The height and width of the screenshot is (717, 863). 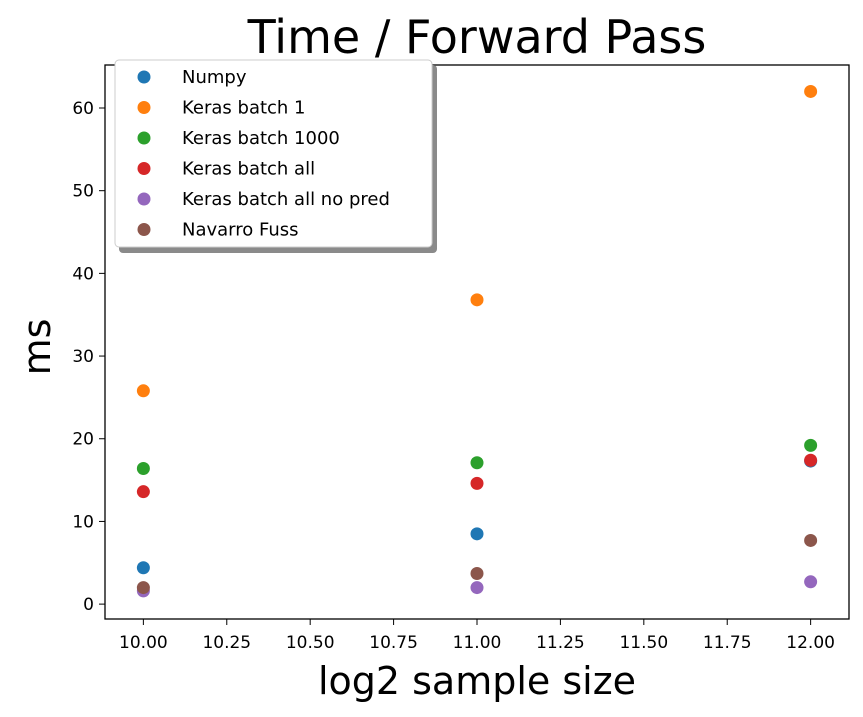 I want to click on x-tick-label: 10.50, so click(x=310, y=643).